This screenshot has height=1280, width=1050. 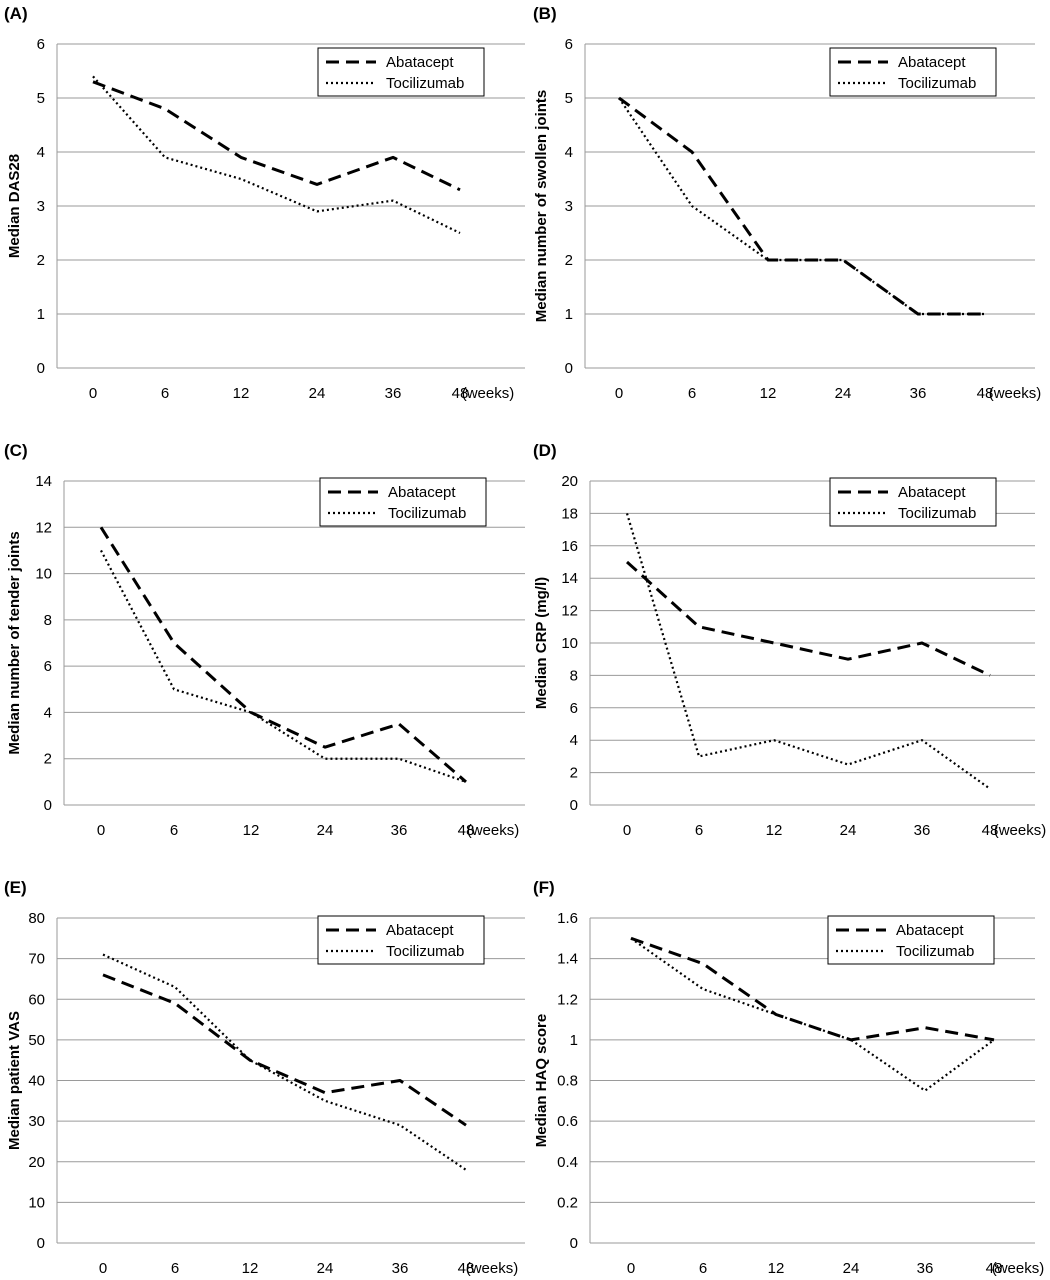 What do you see at coordinates (36, 999) in the screenshot?
I see `y-tick-label: 60` at bounding box center [36, 999].